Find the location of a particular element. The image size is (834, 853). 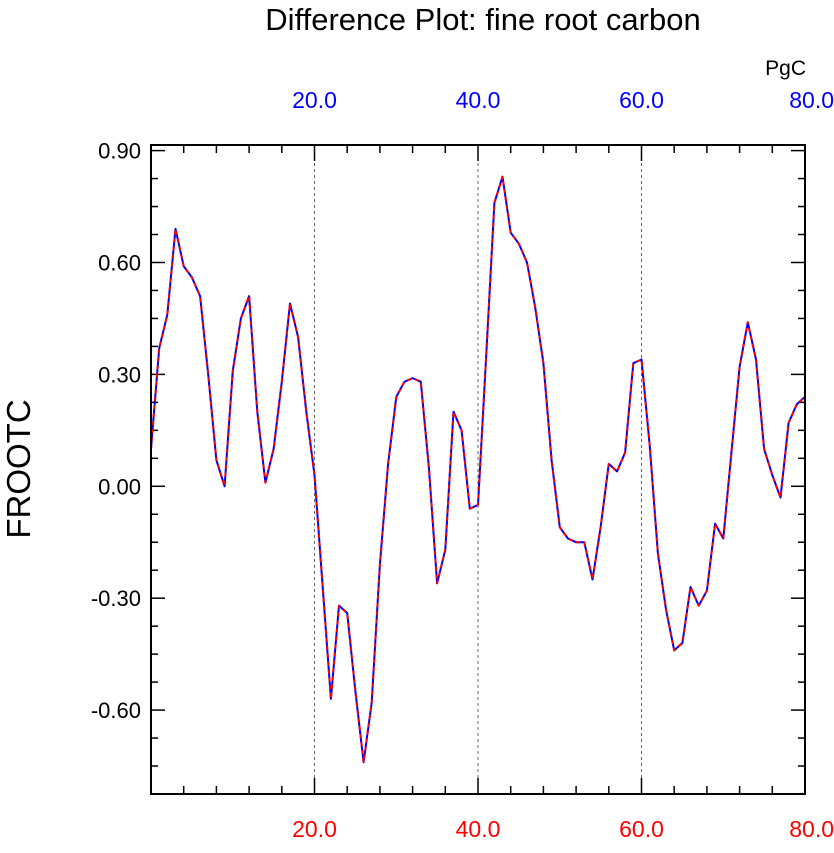

x-tick-label-top: 60.0 is located at coordinates (641, 100).